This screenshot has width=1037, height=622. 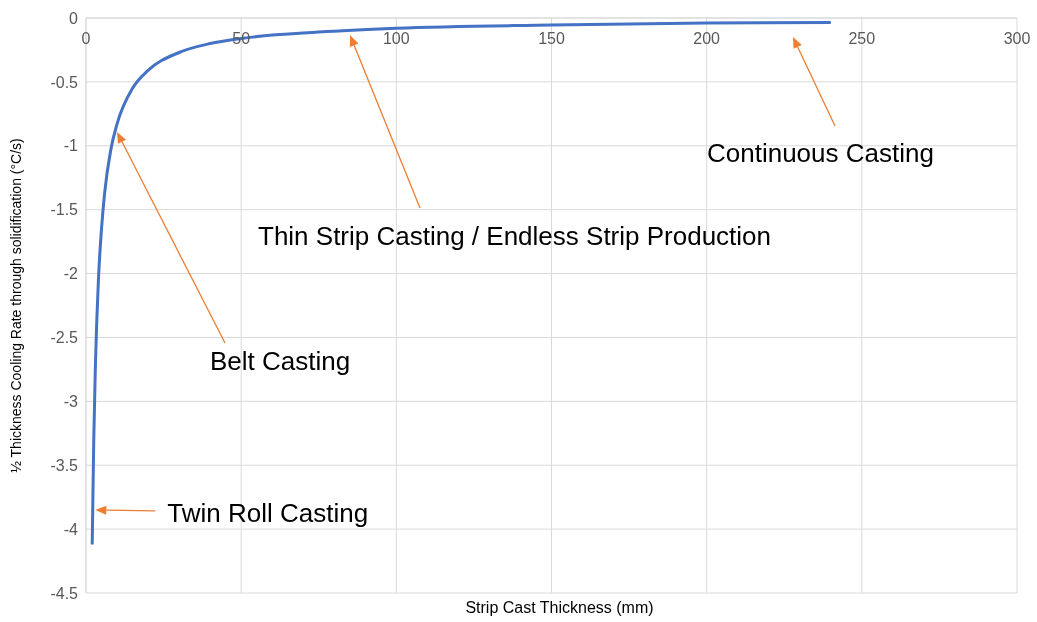 I want to click on y-tick-label: -2, so click(x=71, y=274).